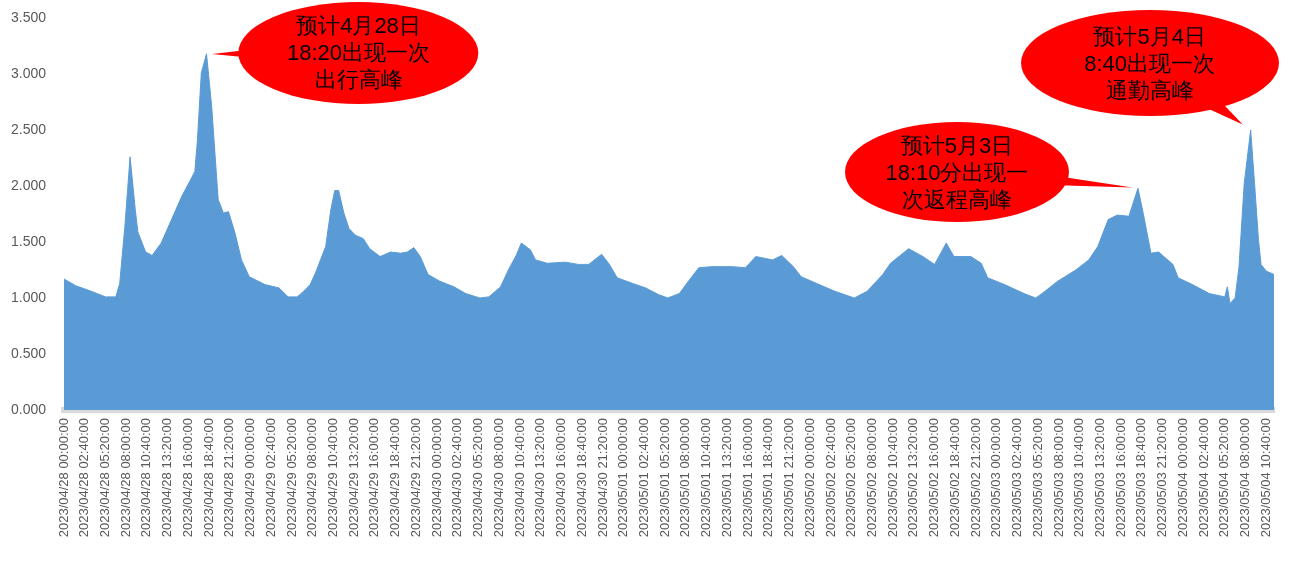 The width and height of the screenshot is (1293, 573). Describe the element at coordinates (768, 478) in the screenshot. I see `x-tick-label: 2023/05/01 18:40:00` at that location.